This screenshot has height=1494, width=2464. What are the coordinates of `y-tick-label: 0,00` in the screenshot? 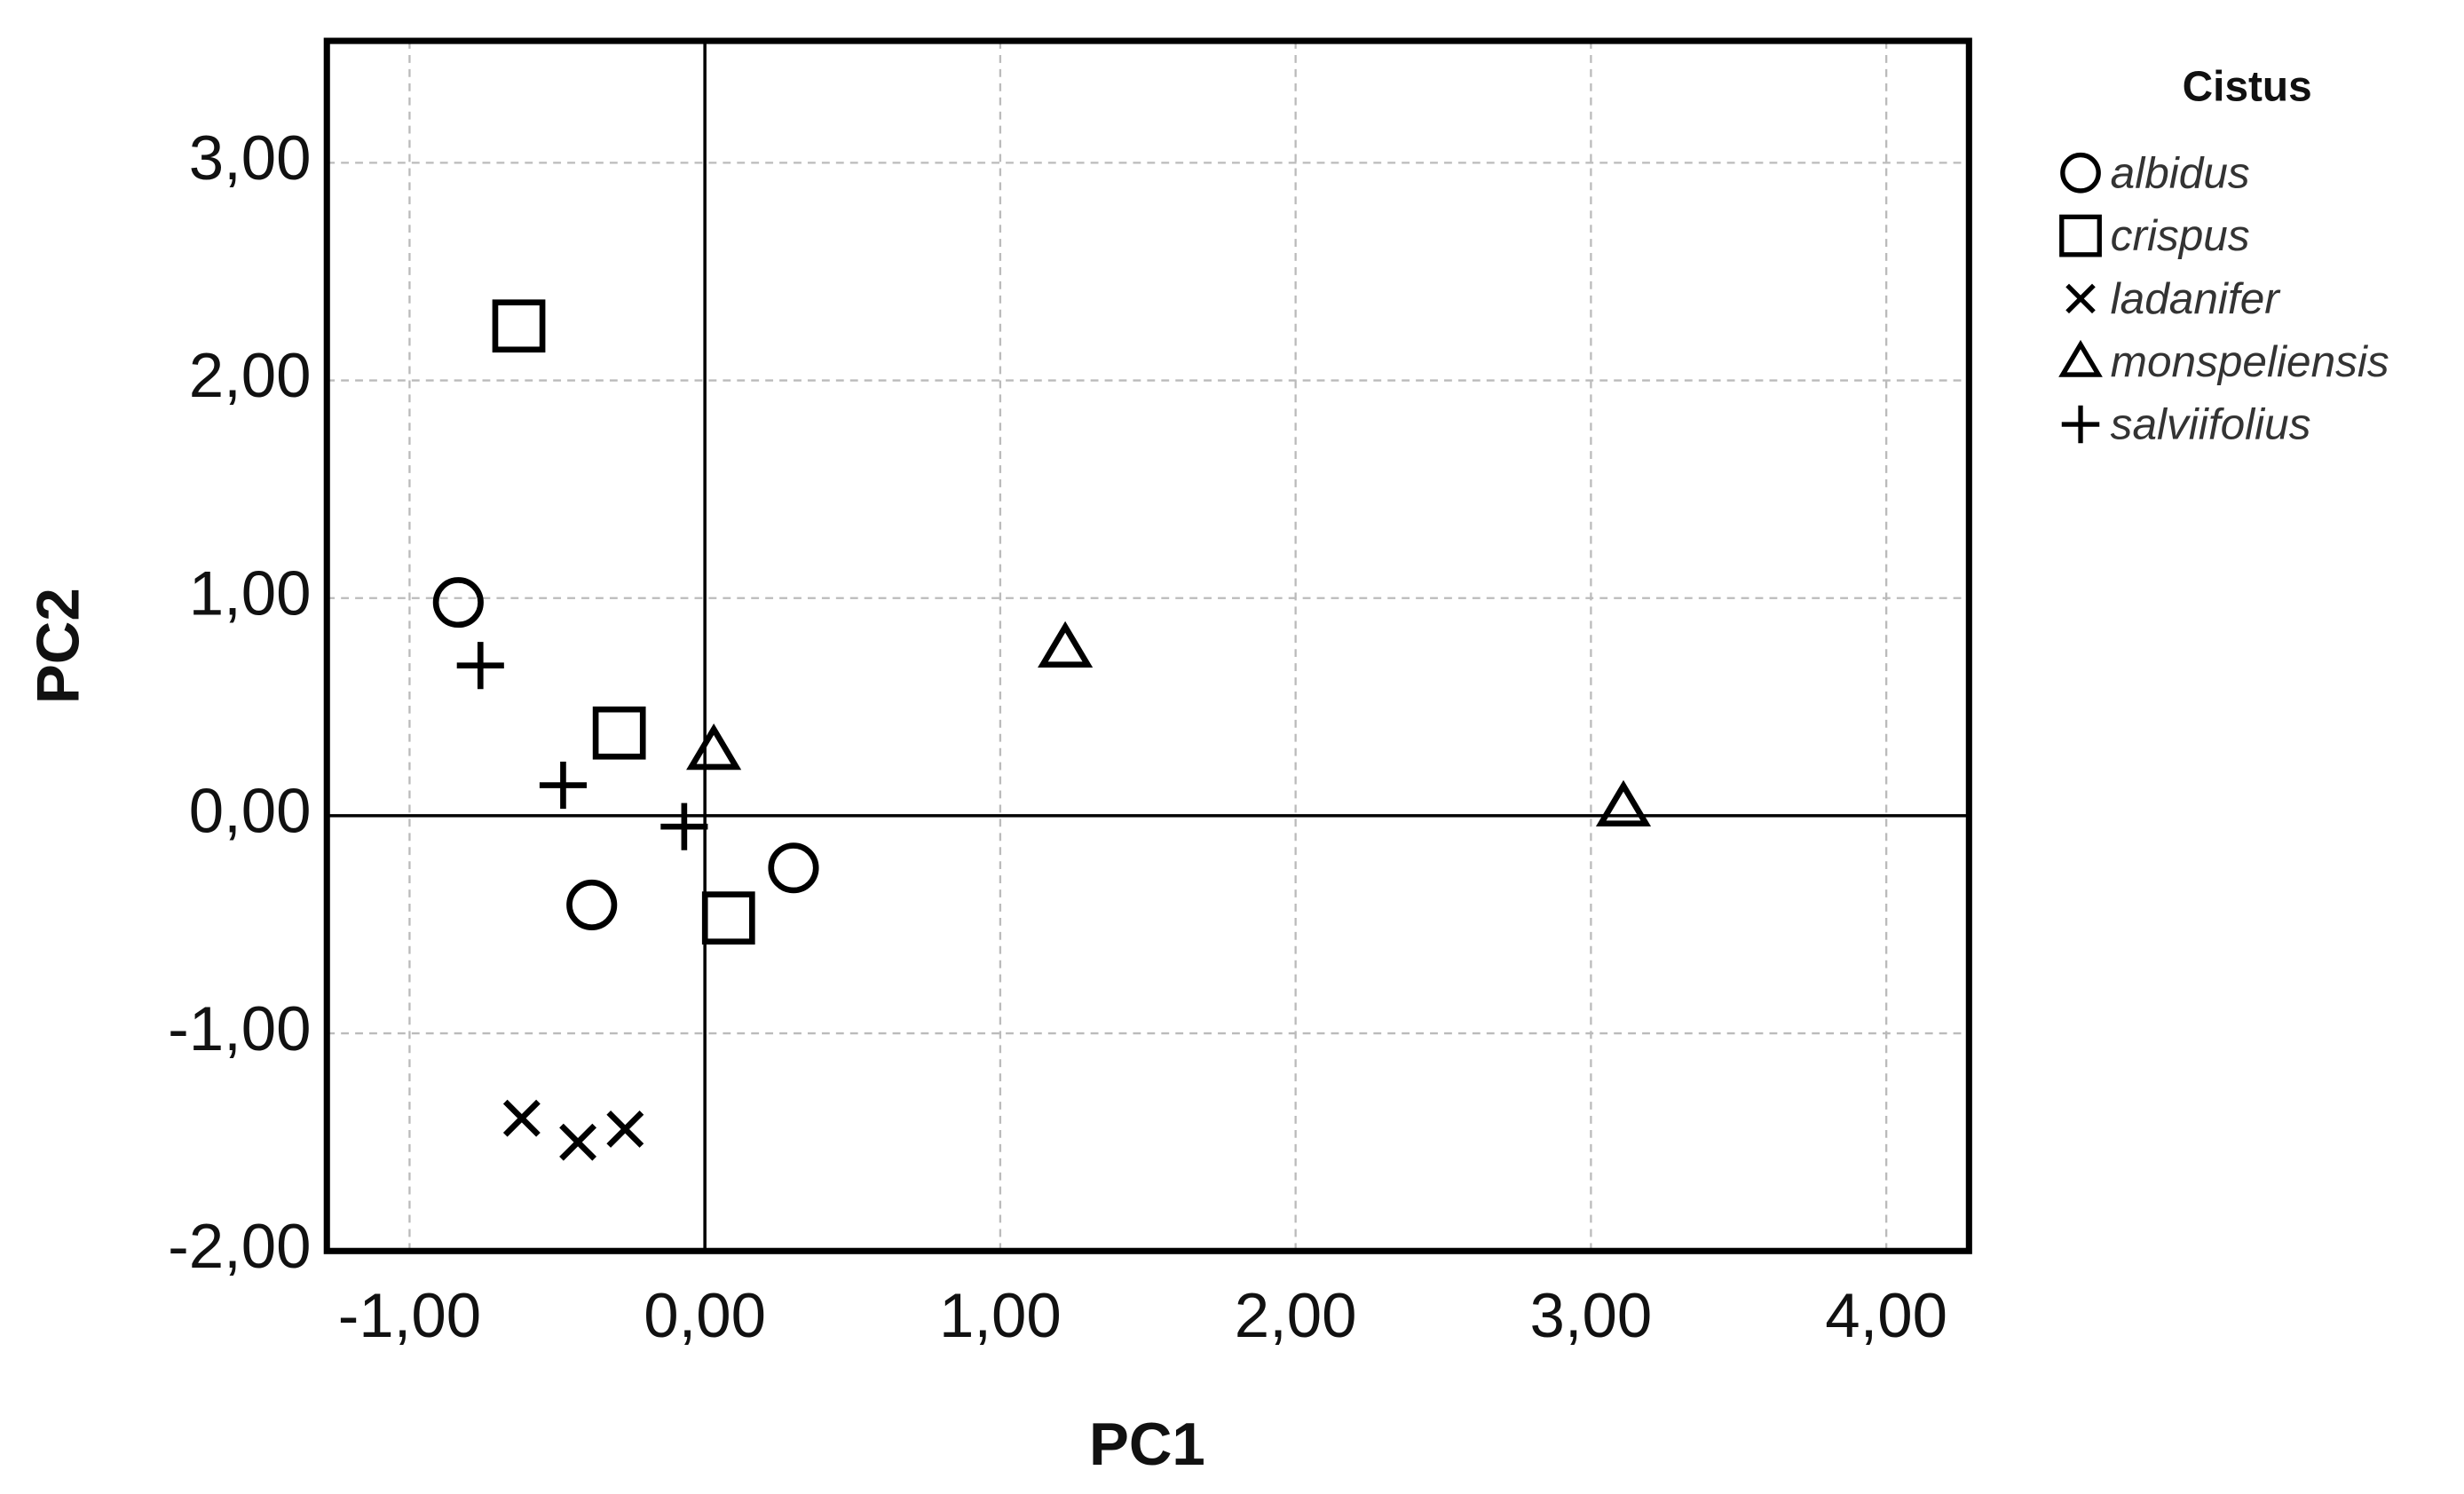 It's located at (251, 812).